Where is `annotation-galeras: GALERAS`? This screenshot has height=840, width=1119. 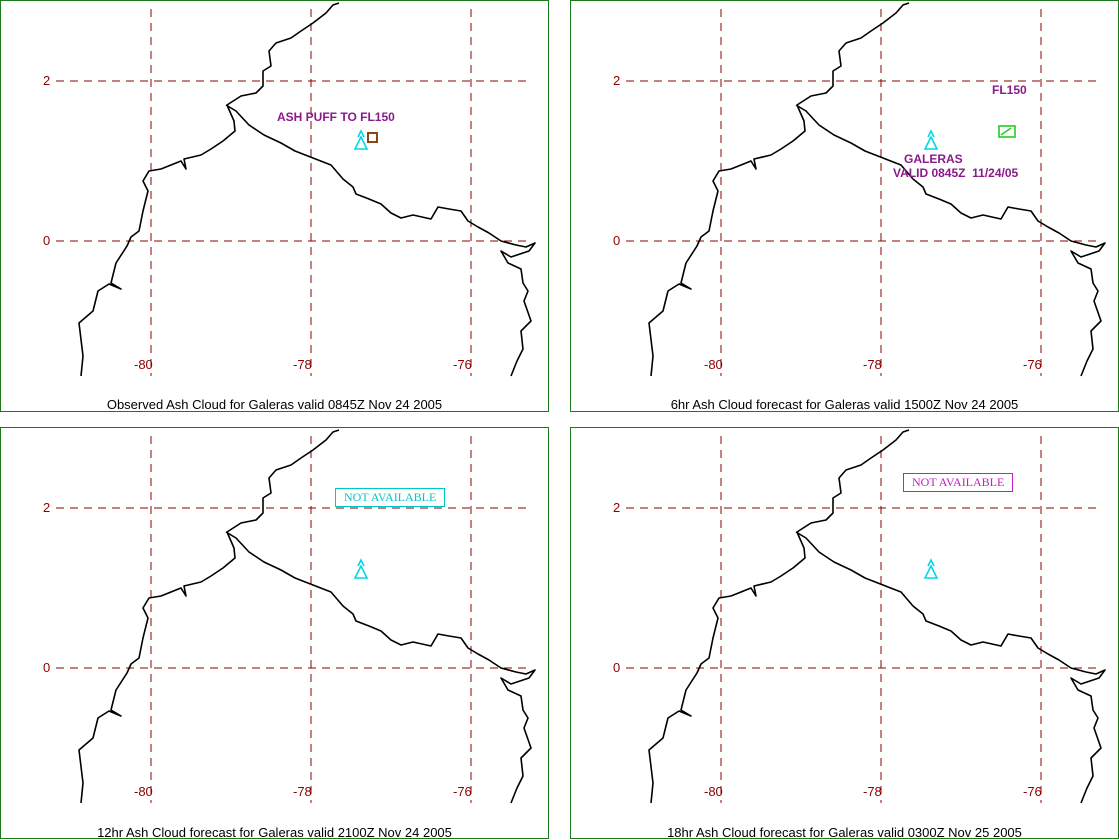
annotation-galeras: GALERAS is located at coordinates (933, 159).